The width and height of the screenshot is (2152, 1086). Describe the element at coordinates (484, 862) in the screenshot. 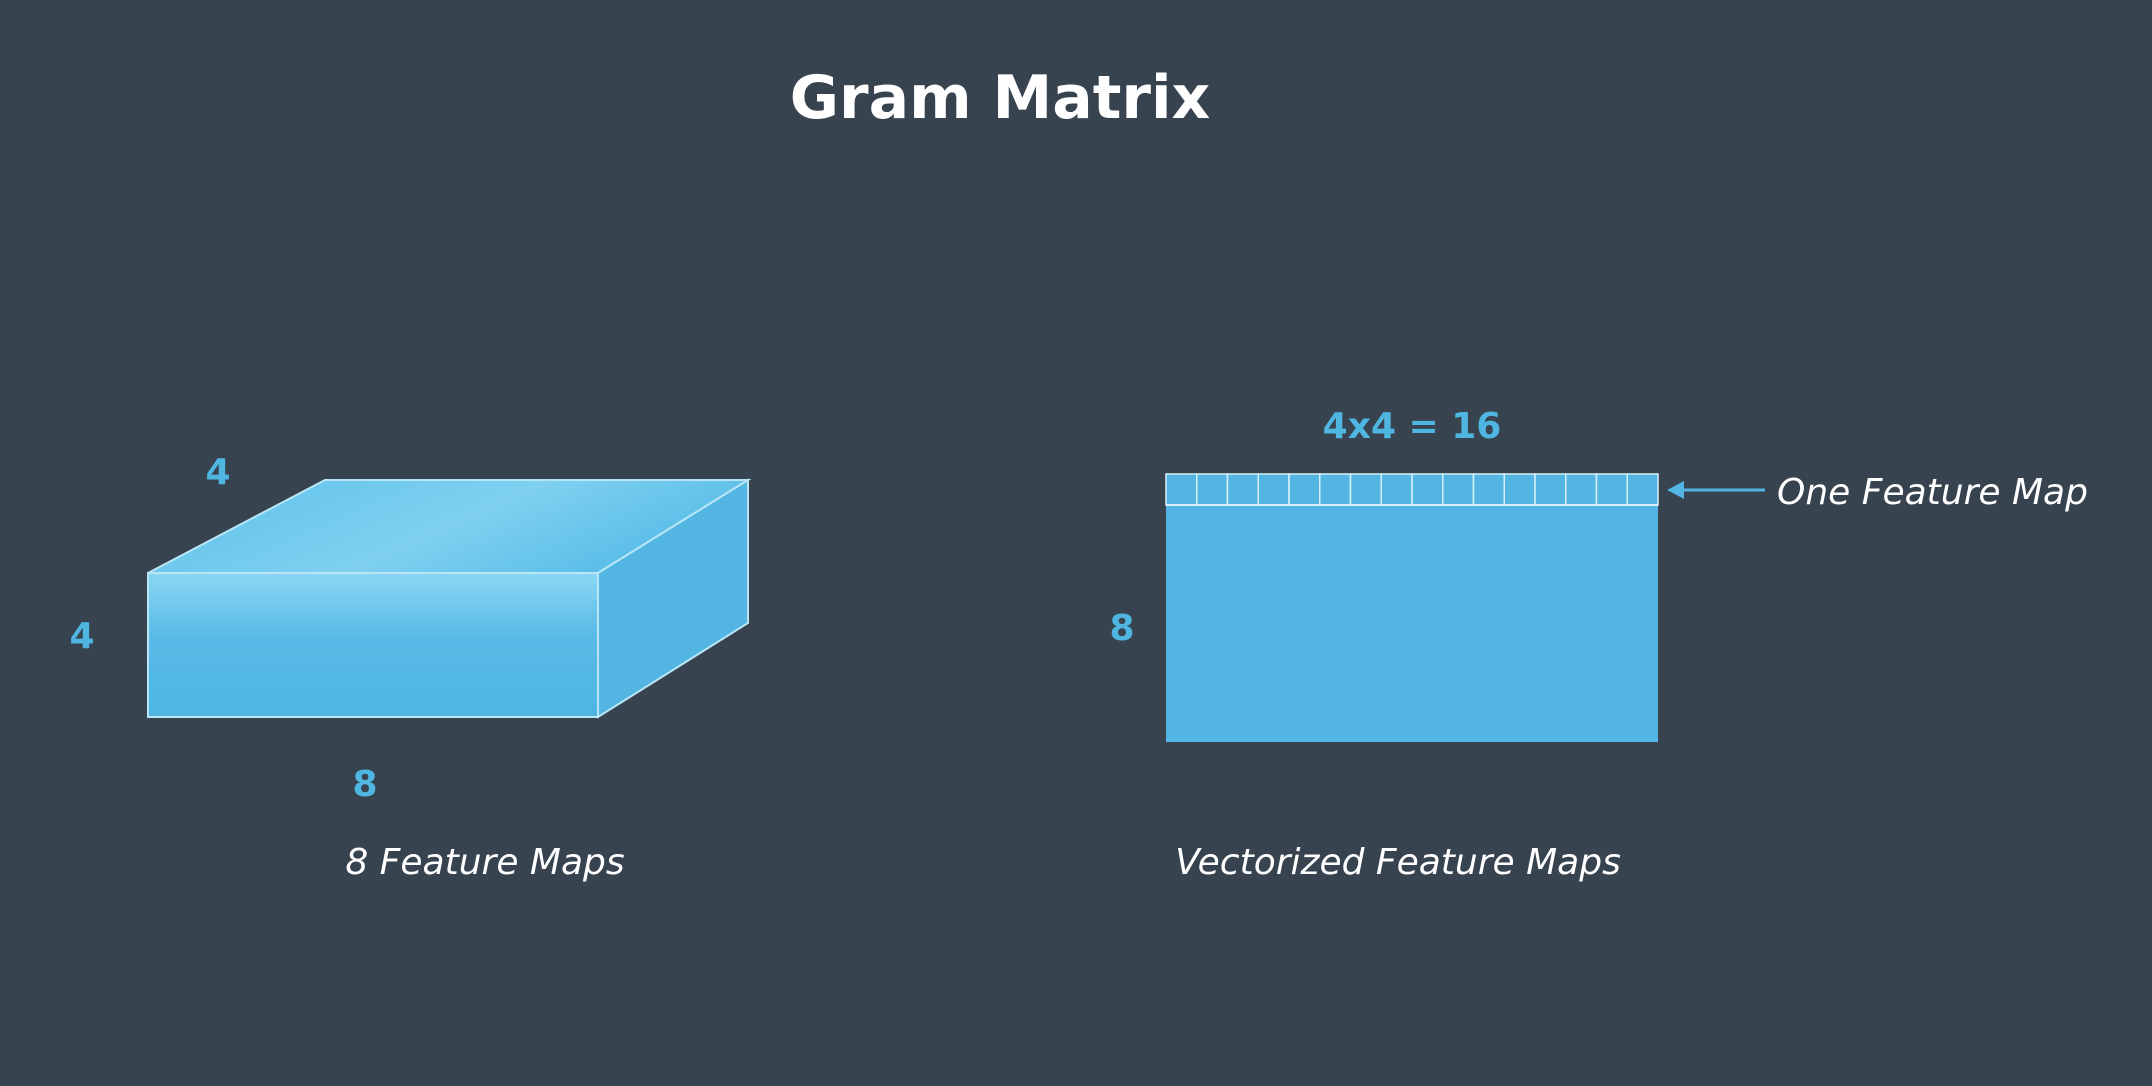

I see `left-caption: 8 Feature Maps` at that location.